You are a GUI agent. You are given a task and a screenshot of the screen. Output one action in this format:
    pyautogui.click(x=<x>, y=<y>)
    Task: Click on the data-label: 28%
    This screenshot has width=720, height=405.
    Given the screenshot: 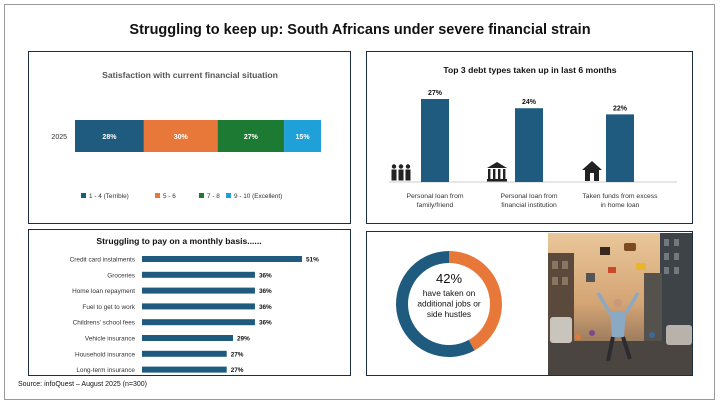 What is the action you would take?
    pyautogui.click(x=109, y=137)
    